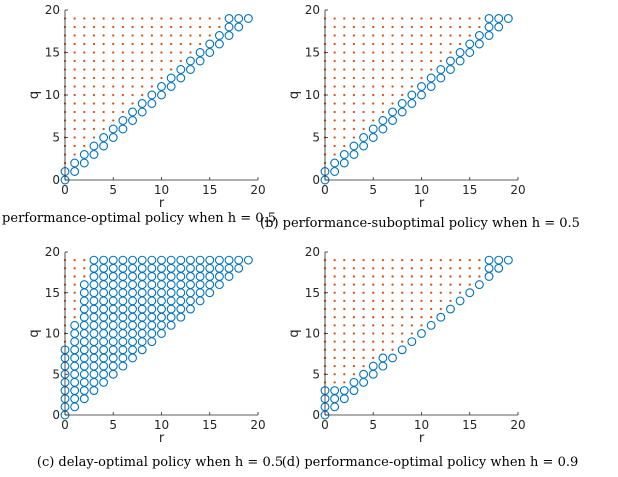 The image size is (618, 477). Describe the element at coordinates (209, 190) in the screenshot. I see `x-tick-label: 15` at that location.